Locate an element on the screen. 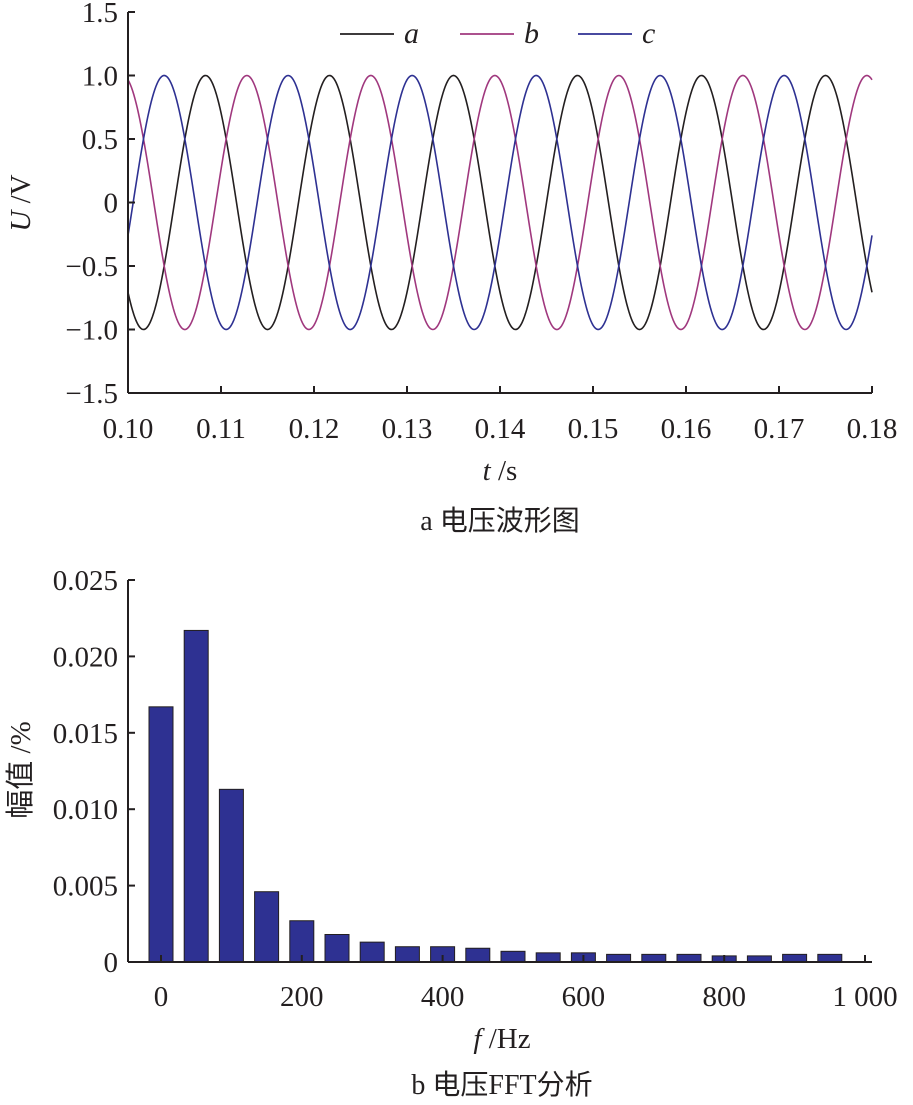 Image resolution: width=913 pixels, height=1105 pixels. fft-caption: b 电压FFT分析 is located at coordinates (501, 1085).